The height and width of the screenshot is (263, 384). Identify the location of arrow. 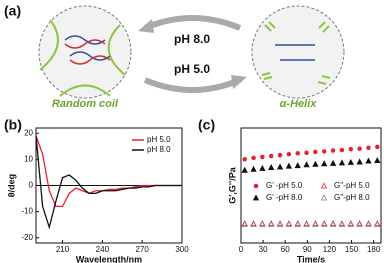
(192, 23).